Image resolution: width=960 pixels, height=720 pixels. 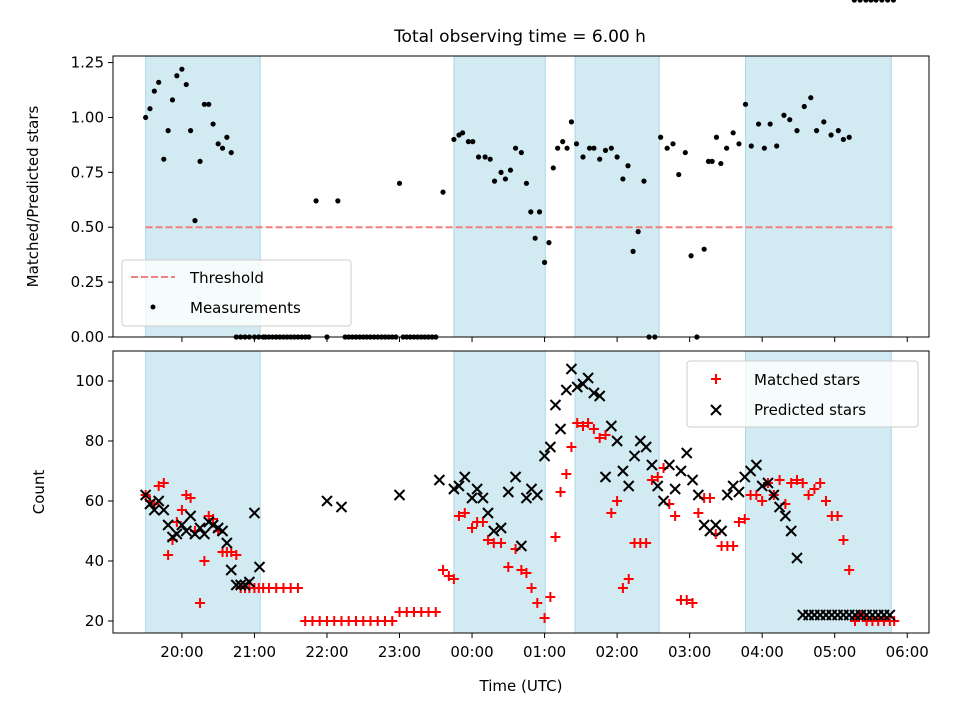 I want to click on y-tick-label: 0.75, so click(x=87, y=172).